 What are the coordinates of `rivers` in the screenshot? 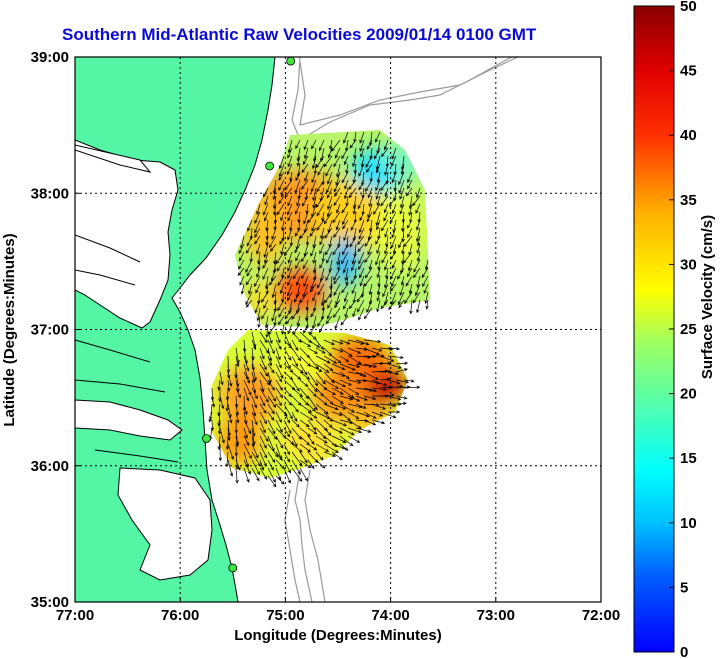 It's located at (127, 348).